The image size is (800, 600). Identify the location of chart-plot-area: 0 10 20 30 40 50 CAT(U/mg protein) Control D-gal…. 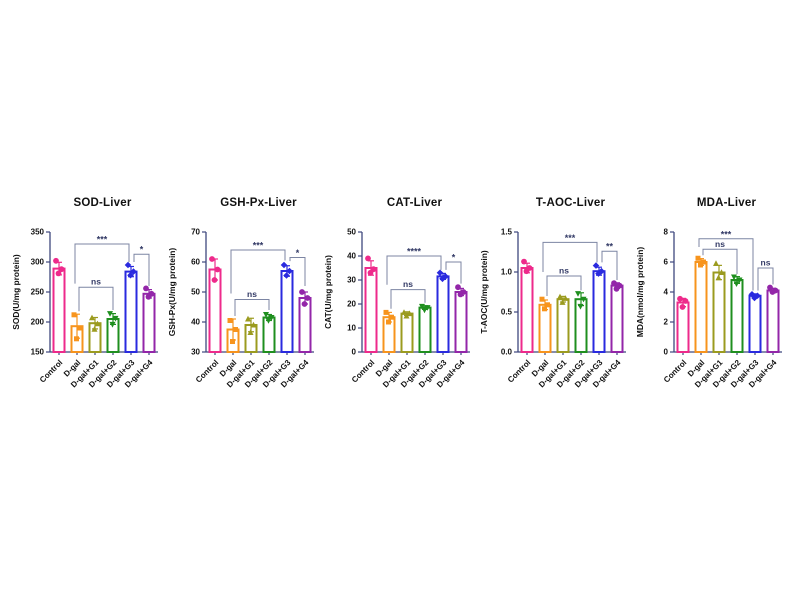
(399, 311).